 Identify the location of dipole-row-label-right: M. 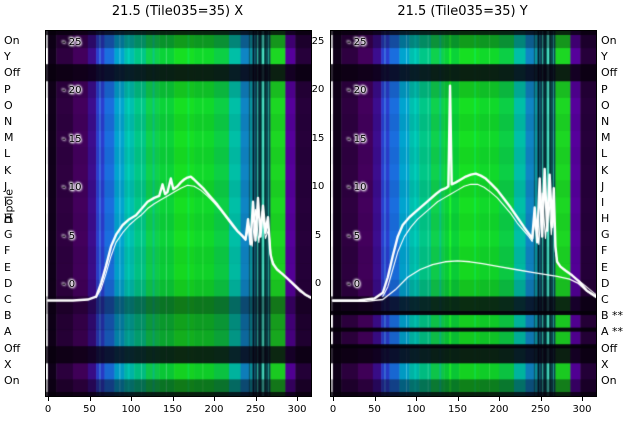
(606, 138).